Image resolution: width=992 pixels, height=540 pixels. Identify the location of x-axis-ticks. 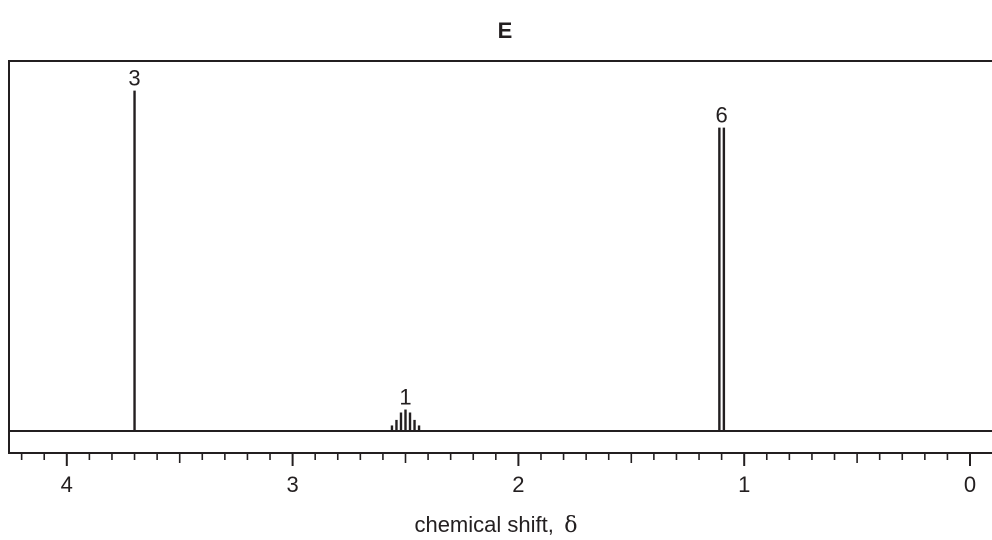
(495, 459).